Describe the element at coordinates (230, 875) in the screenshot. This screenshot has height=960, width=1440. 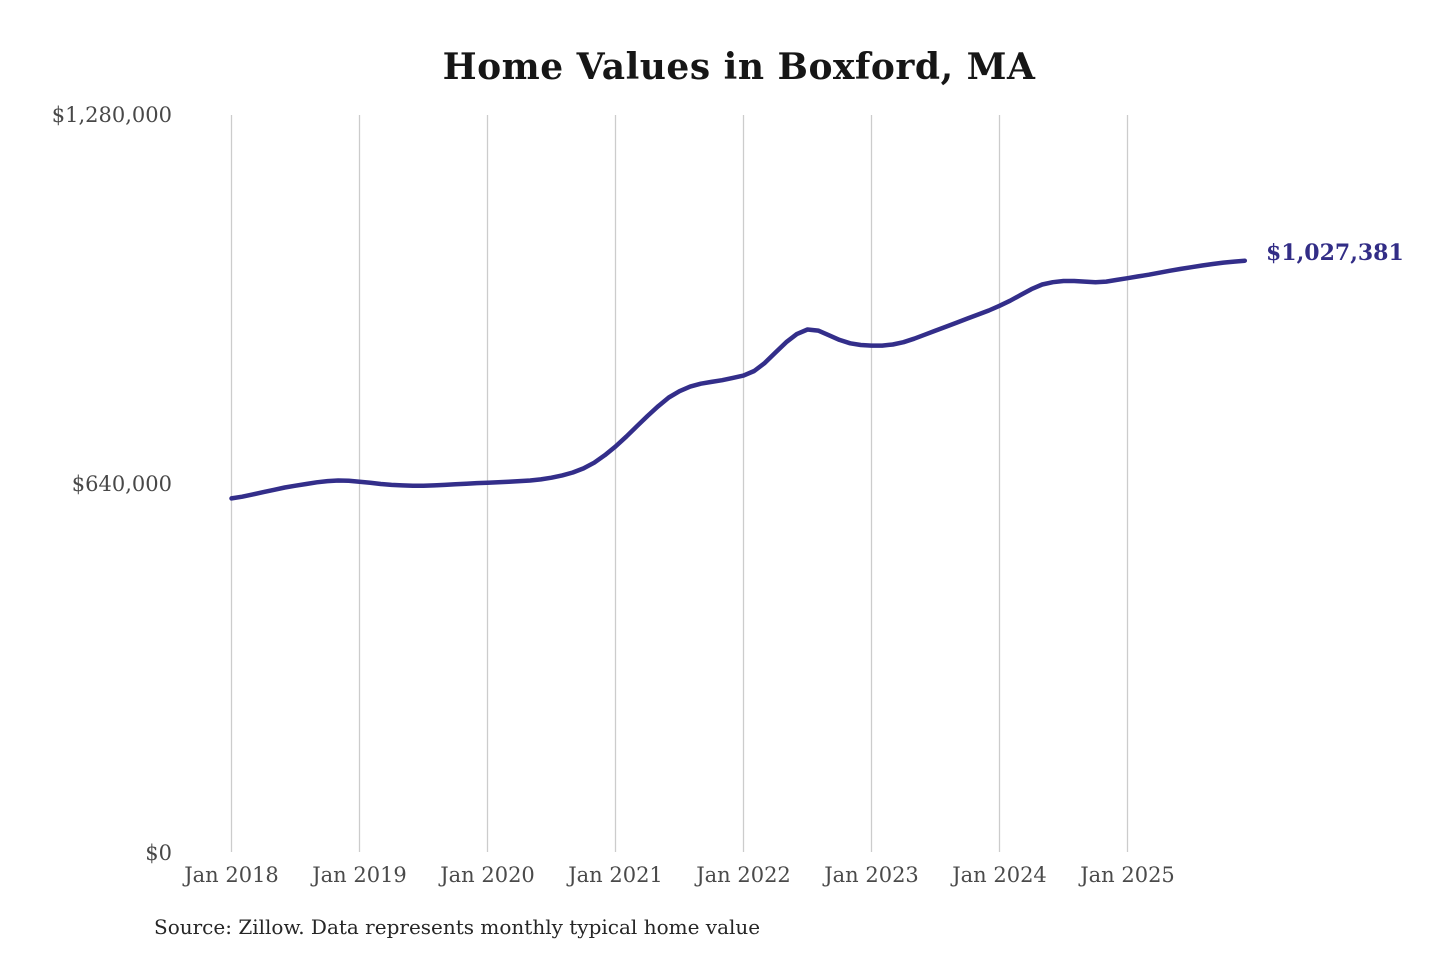
I see `x-tick-label: Jan 2018` at that location.